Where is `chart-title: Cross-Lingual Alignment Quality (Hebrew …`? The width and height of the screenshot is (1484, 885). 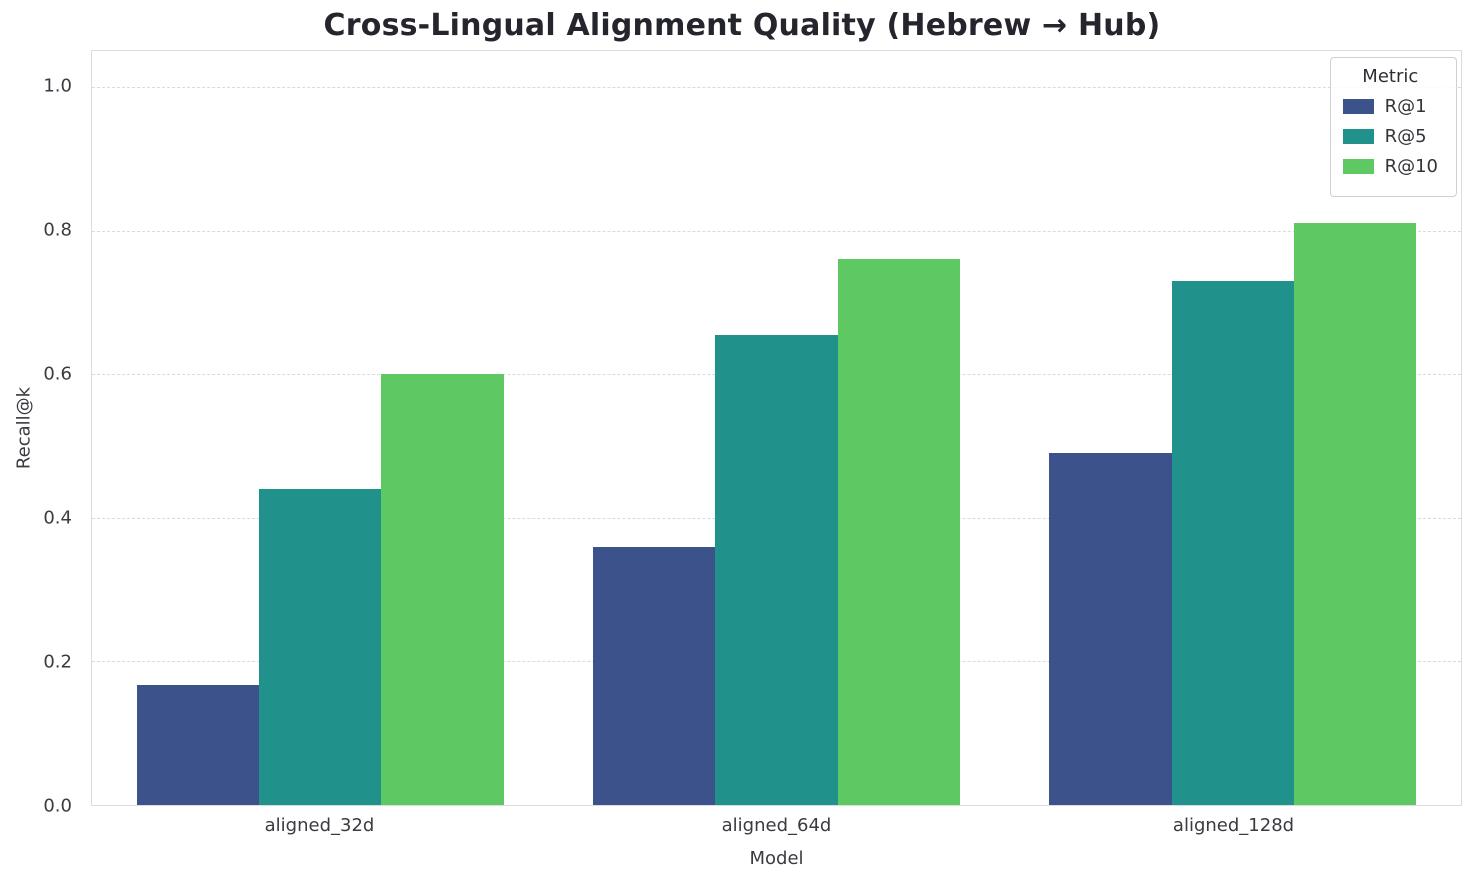 chart-title: Cross-Lingual Alignment Quality (Hebrew … is located at coordinates (742, 25).